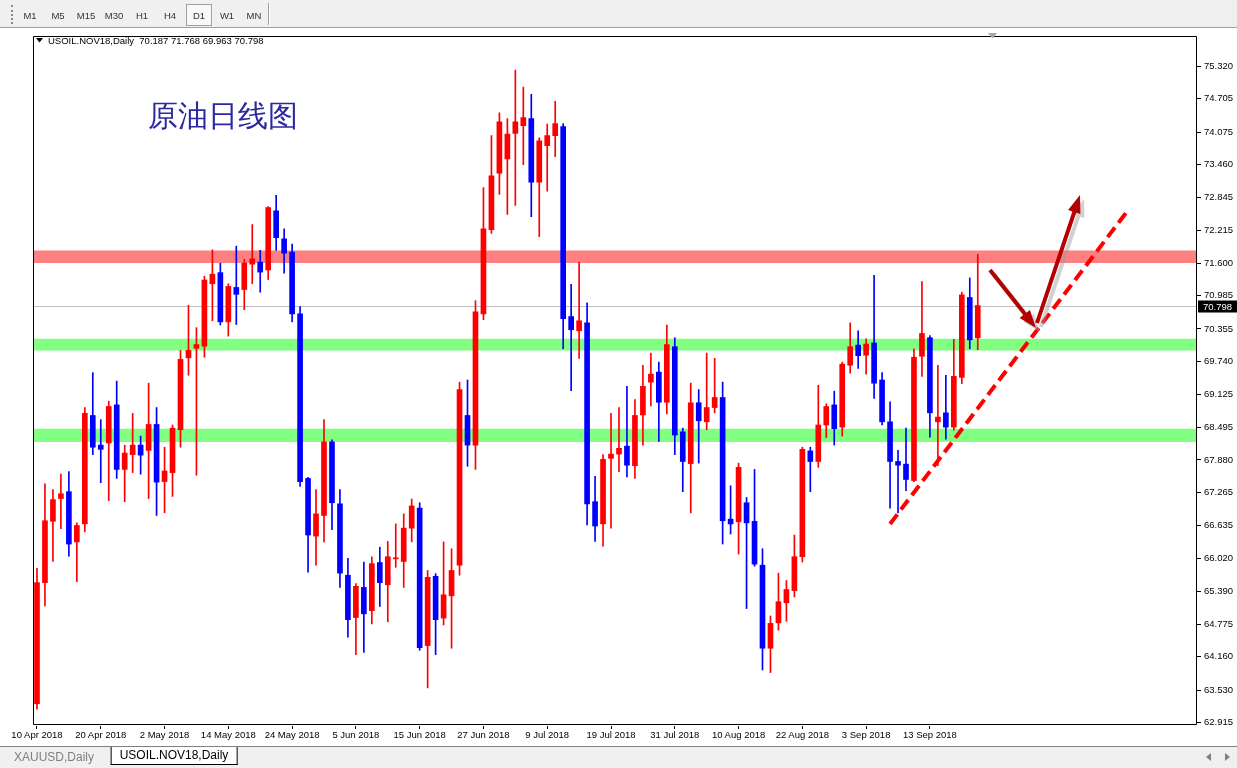 The image size is (1237, 768). What do you see at coordinates (547, 735) in the screenshot?
I see `x-tick-label: 9 Jul 2018` at bounding box center [547, 735].